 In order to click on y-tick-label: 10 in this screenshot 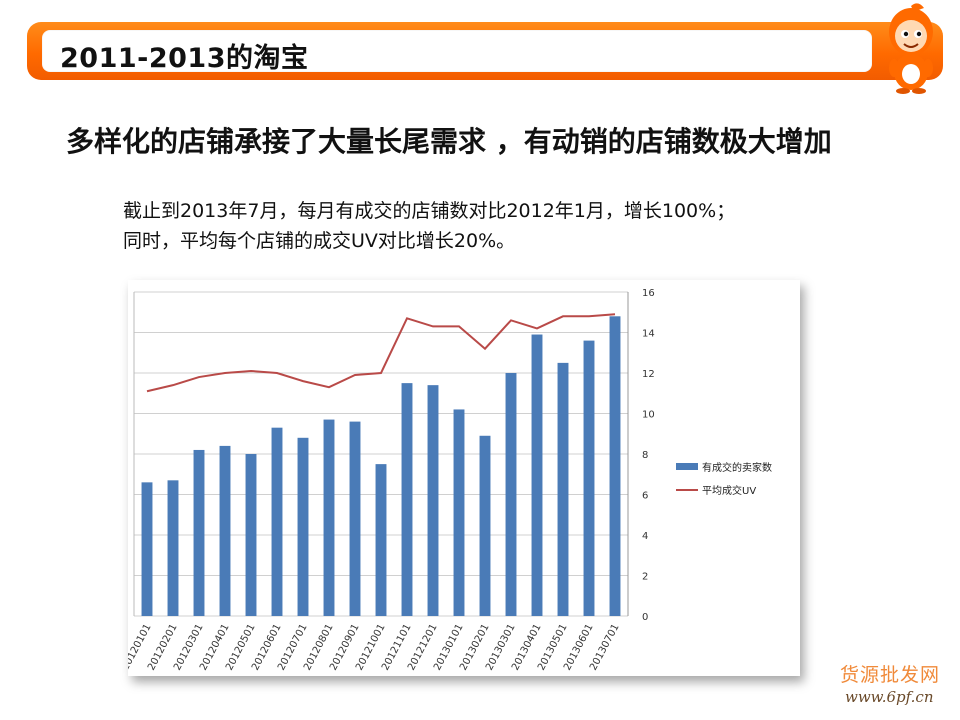, I will do `click(648, 415)`.